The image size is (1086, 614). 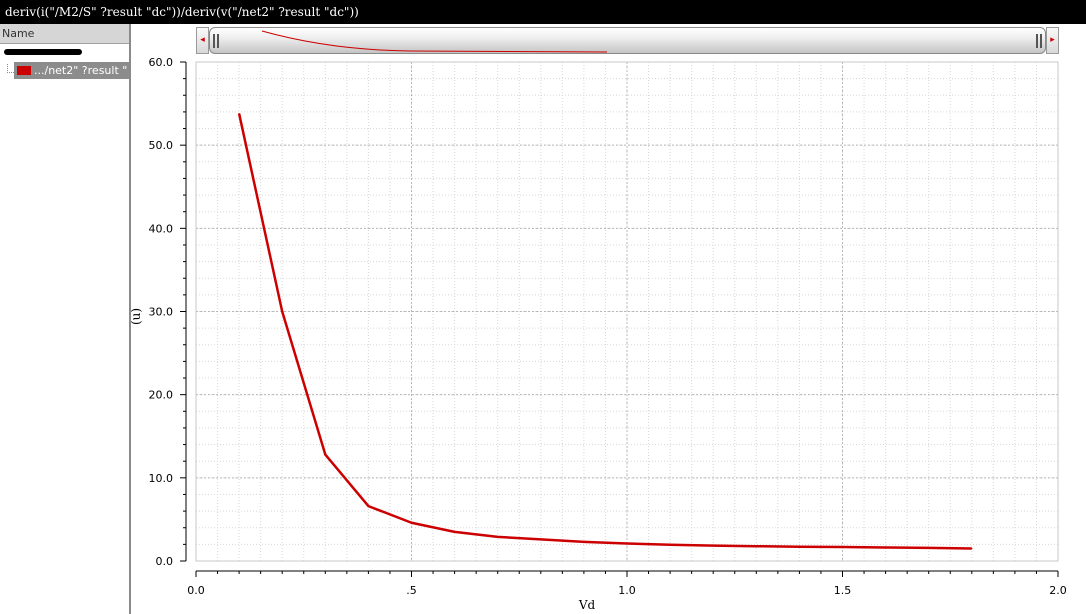 What do you see at coordinates (165, 561) in the screenshot?
I see `y-tick-label: 0.0` at bounding box center [165, 561].